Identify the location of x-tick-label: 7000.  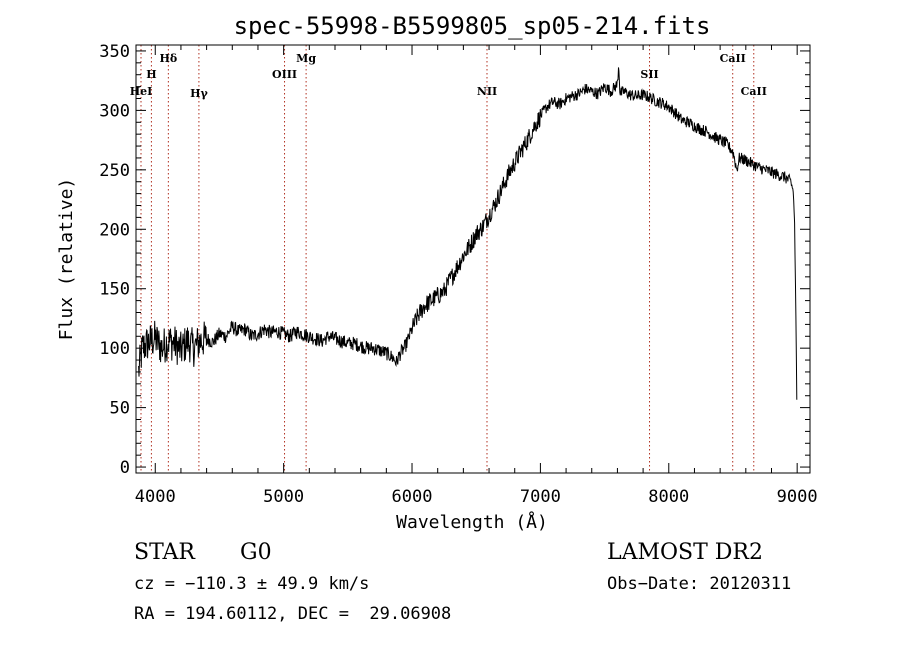
(540, 497).